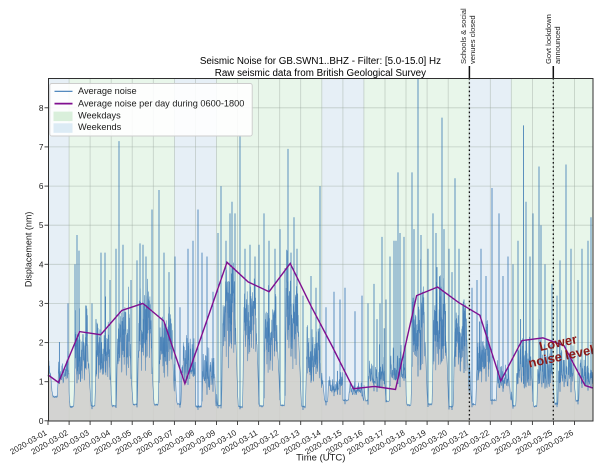 This screenshot has width=600, height=476. What do you see at coordinates (107, 91) in the screenshot?
I see `svg-text: Average noise` at bounding box center [107, 91].